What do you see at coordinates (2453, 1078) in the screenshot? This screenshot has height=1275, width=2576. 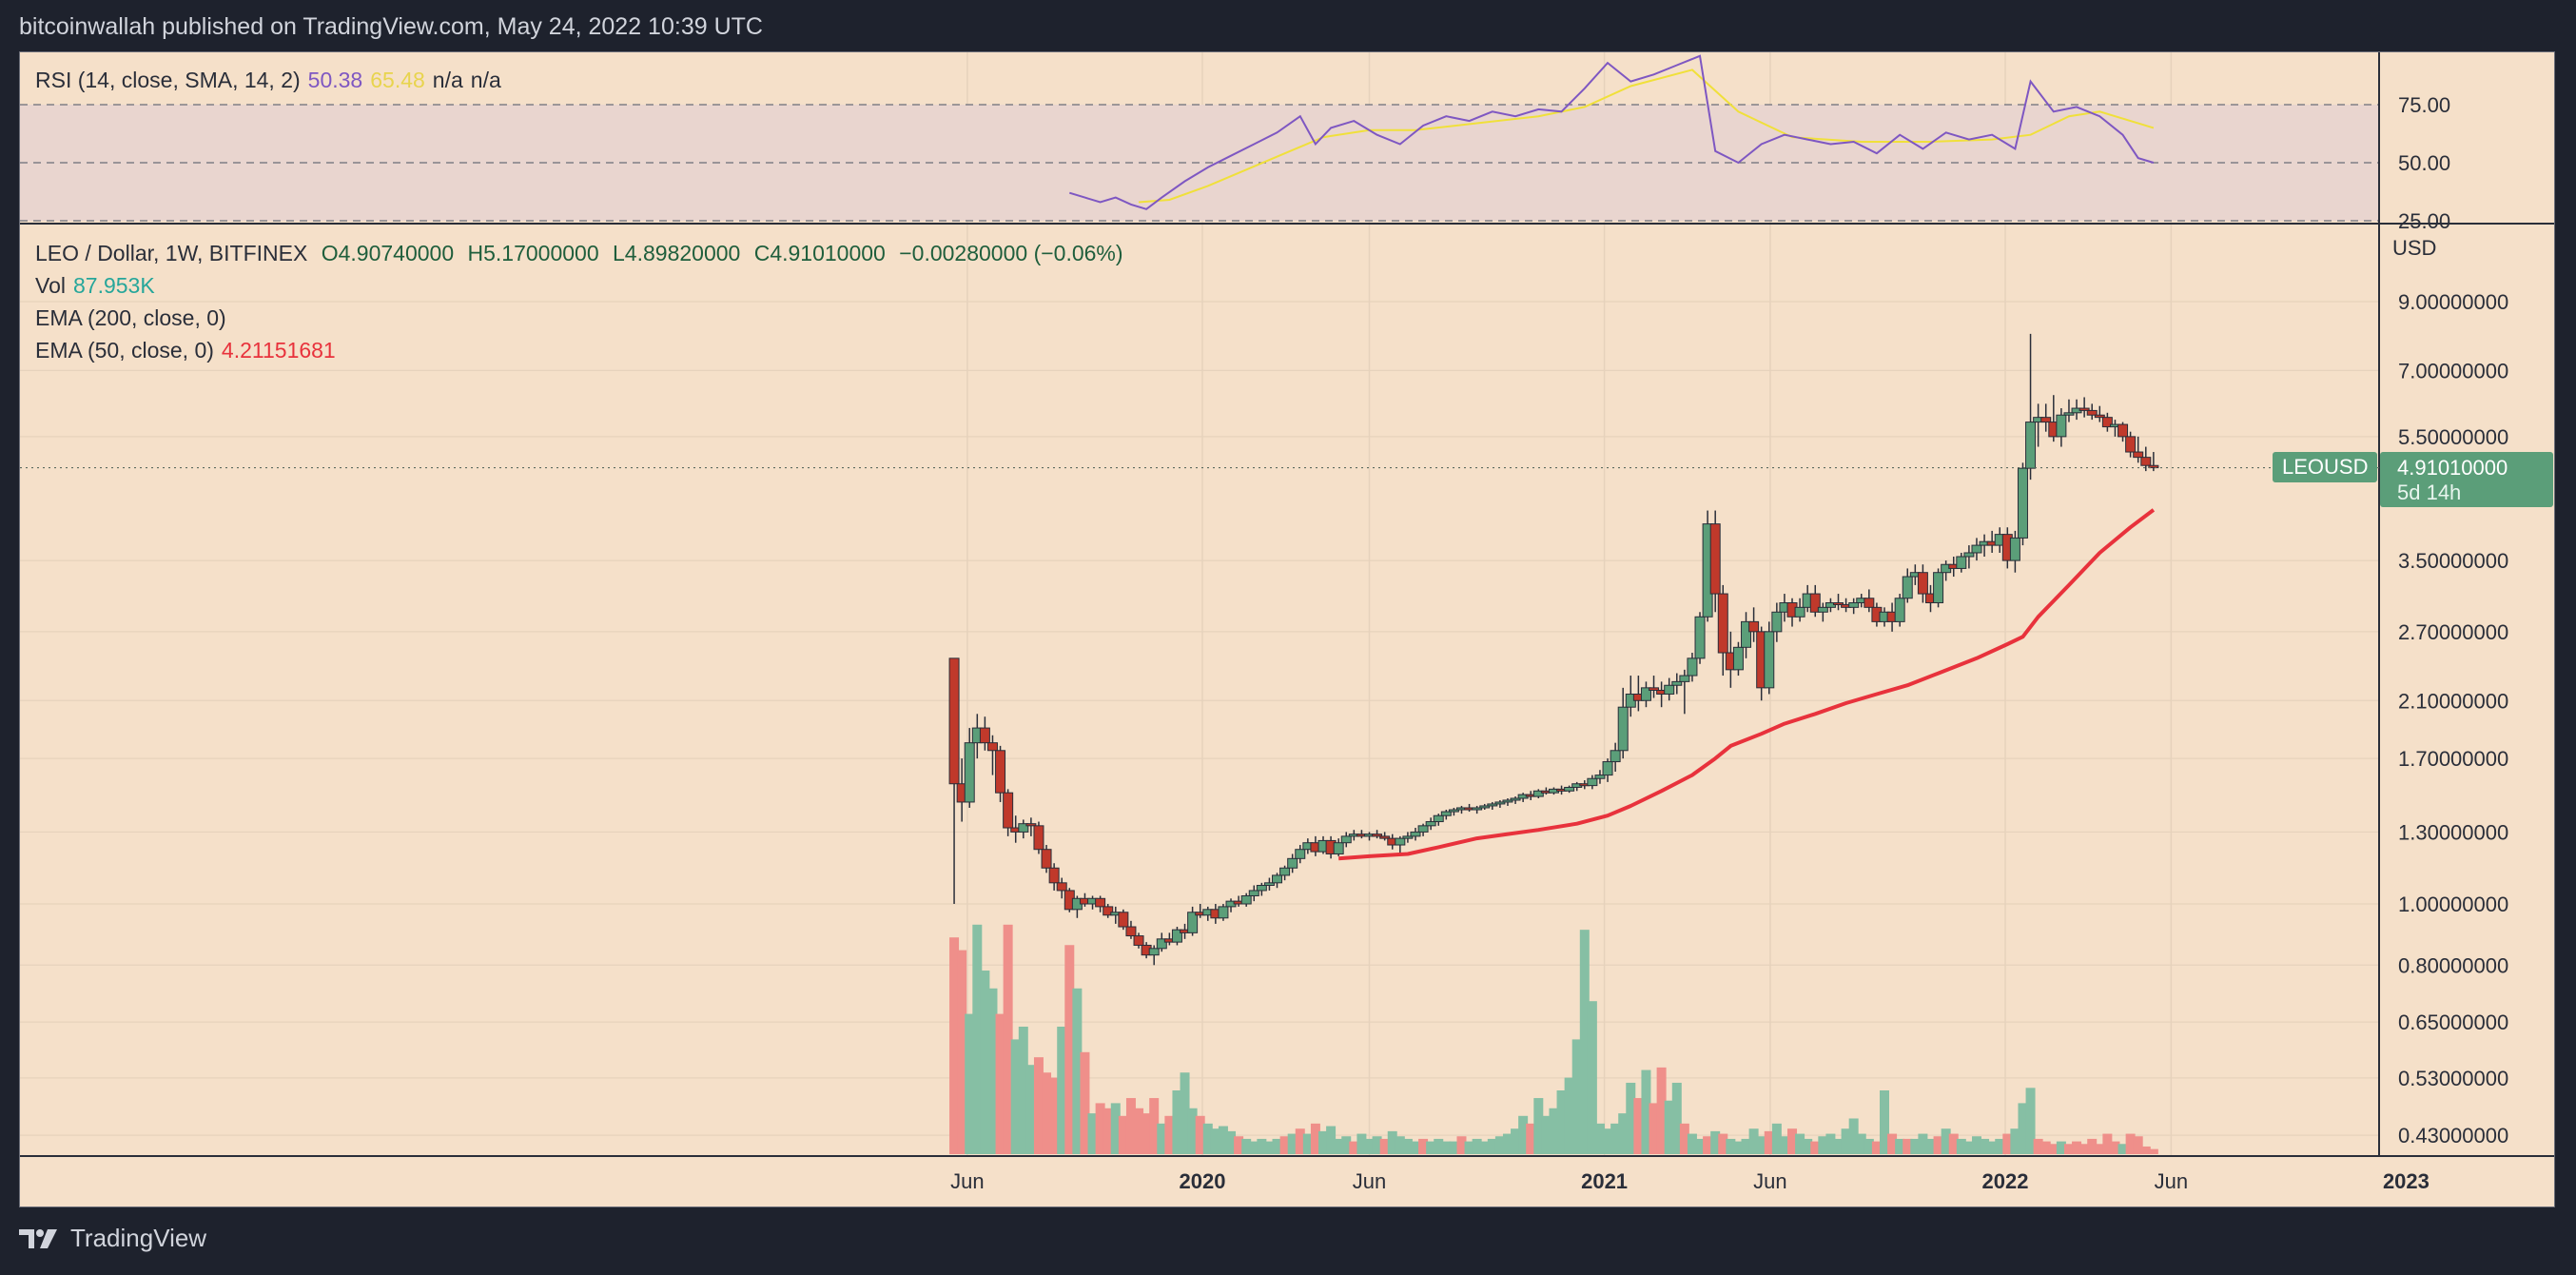 I see `price-tick-label: 0.53000000` at bounding box center [2453, 1078].